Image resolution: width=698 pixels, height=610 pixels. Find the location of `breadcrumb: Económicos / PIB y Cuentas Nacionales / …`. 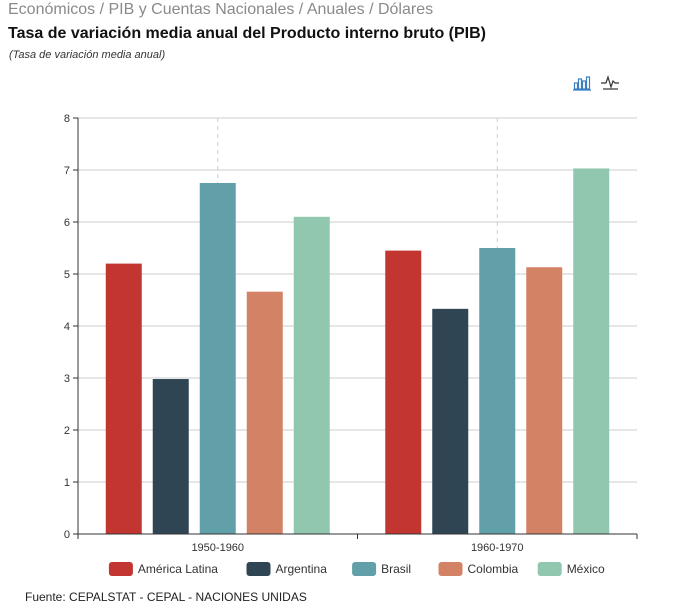

breadcrumb: Económicos / PIB y Cuentas Nacionales / … is located at coordinates (221, 9).